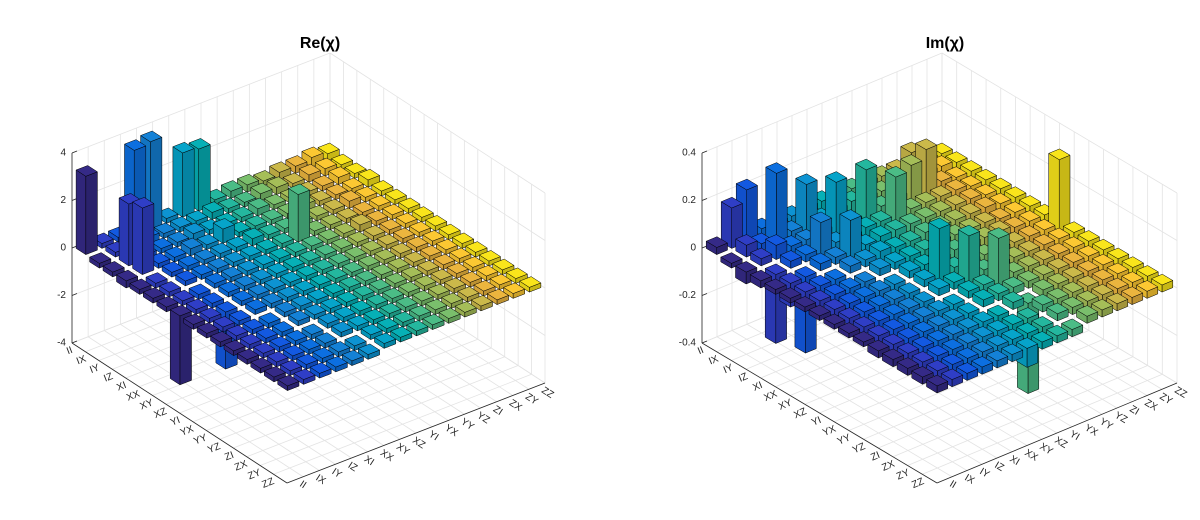 The width and height of the screenshot is (1200, 520). Describe the element at coordinates (320, 480) in the screenshot. I see `col-label: IX` at that location.